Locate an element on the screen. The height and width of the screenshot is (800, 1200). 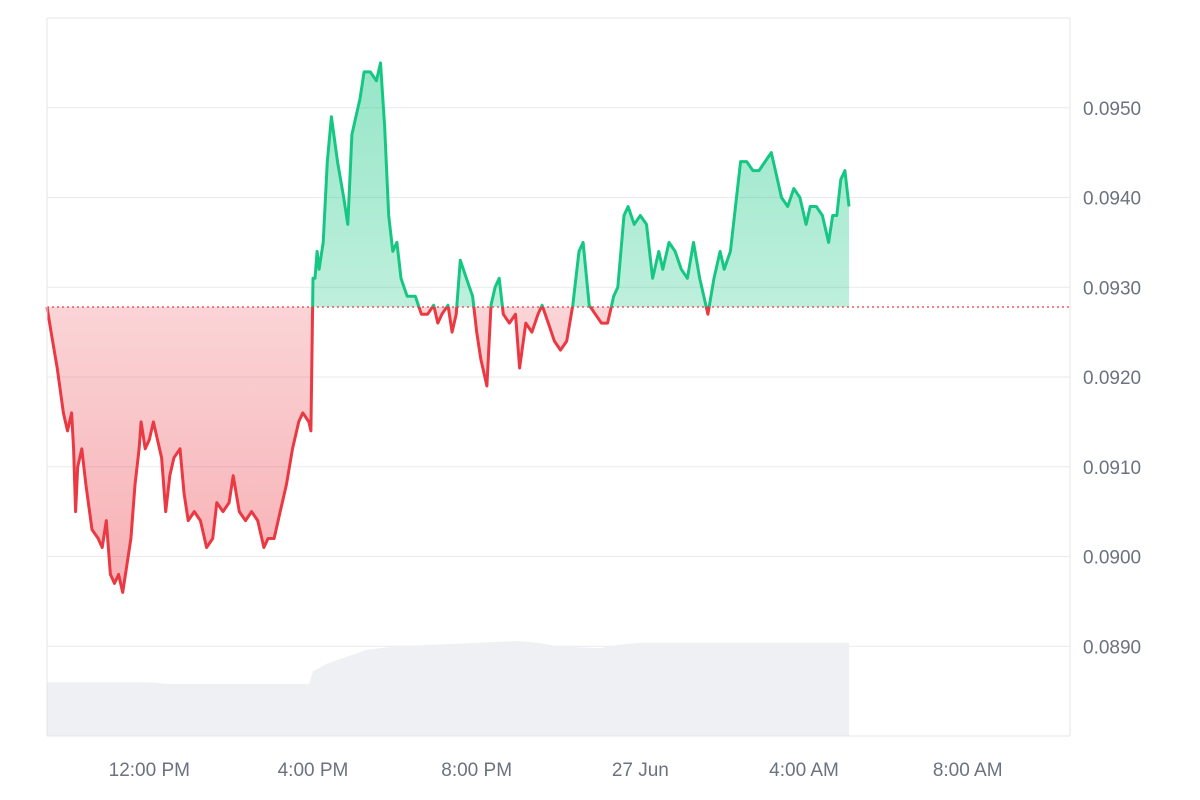
y-tick-label: 0.0930 is located at coordinates (1112, 288).